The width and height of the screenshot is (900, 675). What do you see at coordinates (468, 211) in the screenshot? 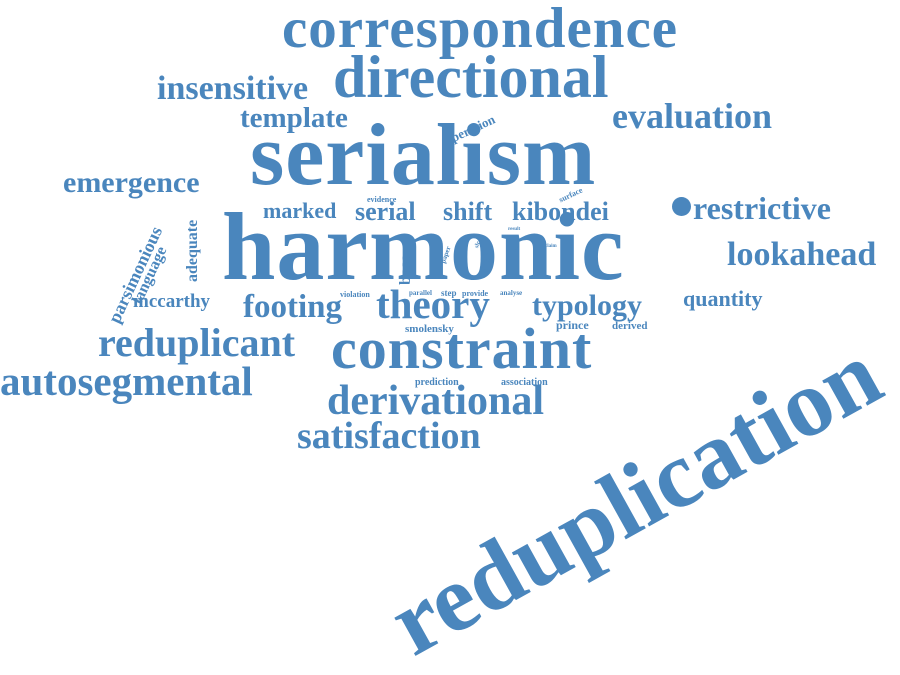
I see `word-shift: shift` at bounding box center [468, 211].